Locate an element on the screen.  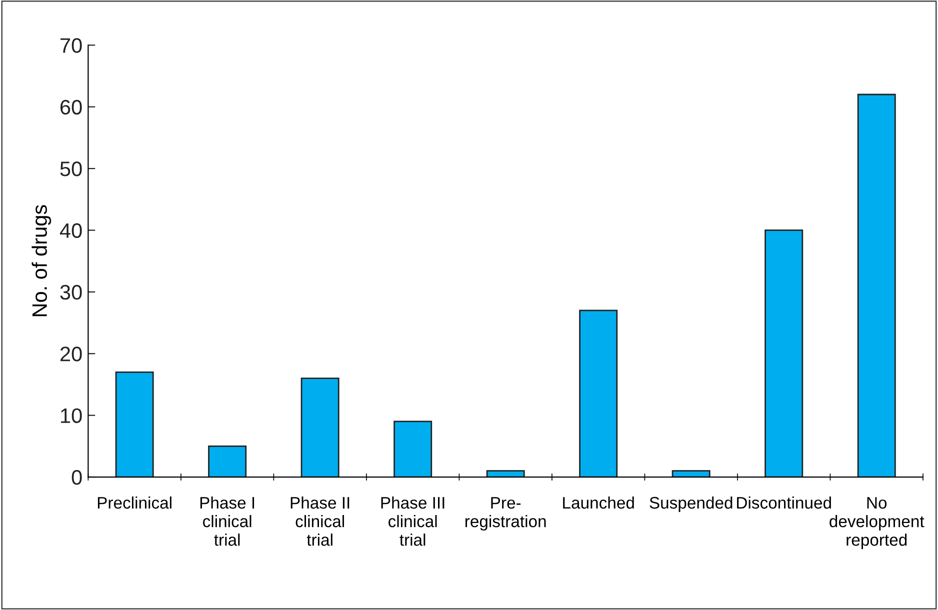
x-tick-label: Phase II clinical trial is located at coordinates (320, 521).